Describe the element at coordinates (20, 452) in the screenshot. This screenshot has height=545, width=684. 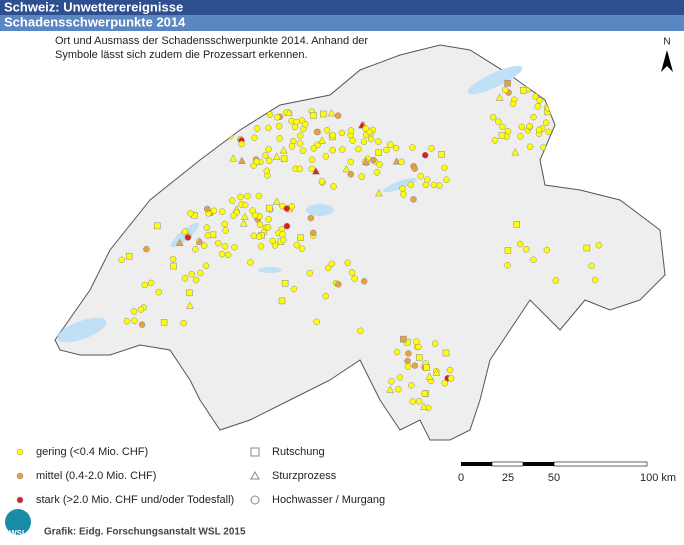
I see `legend-swatch` at that location.